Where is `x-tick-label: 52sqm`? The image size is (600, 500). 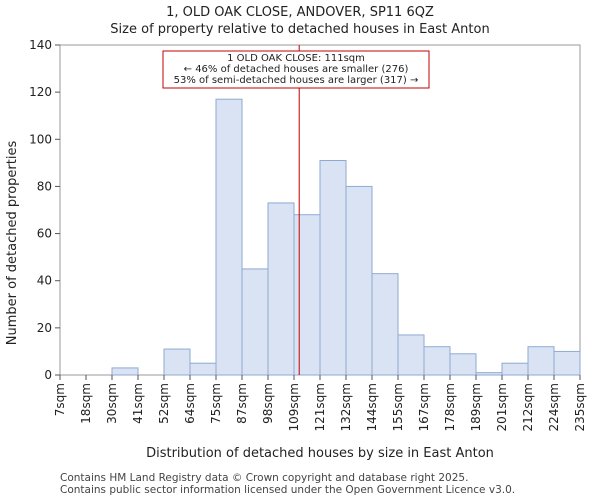 x-tick-label: 52sqm is located at coordinates (164, 403).